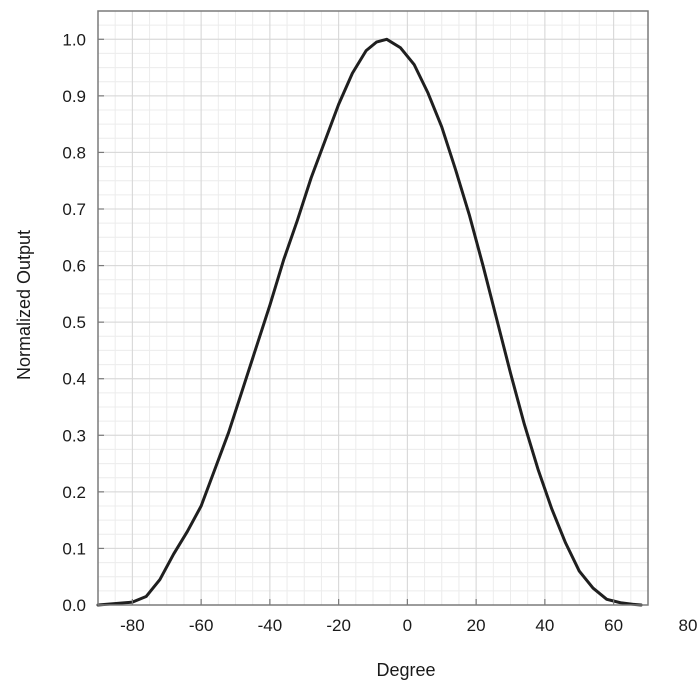 The width and height of the screenshot is (700, 688). I want to click on y-axis-ticks: 0.0 0.1 0.2 0.3 0.4 0.5 0.6 0.7 0.8 0.9 1.0, so click(83, 322).